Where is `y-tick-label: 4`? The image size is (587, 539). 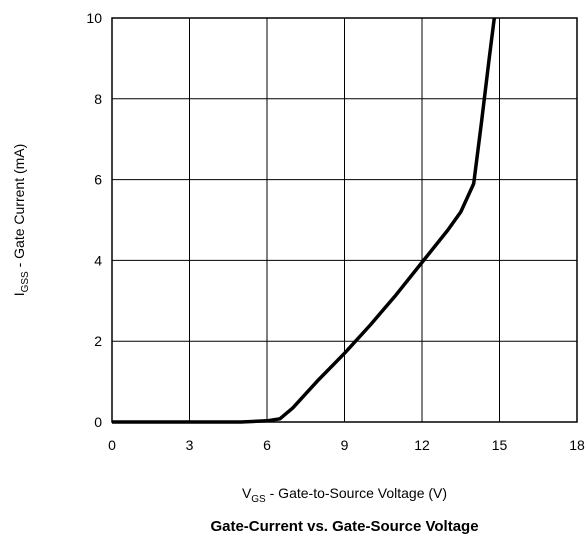
y-tick-label: 4 is located at coordinates (98, 260).